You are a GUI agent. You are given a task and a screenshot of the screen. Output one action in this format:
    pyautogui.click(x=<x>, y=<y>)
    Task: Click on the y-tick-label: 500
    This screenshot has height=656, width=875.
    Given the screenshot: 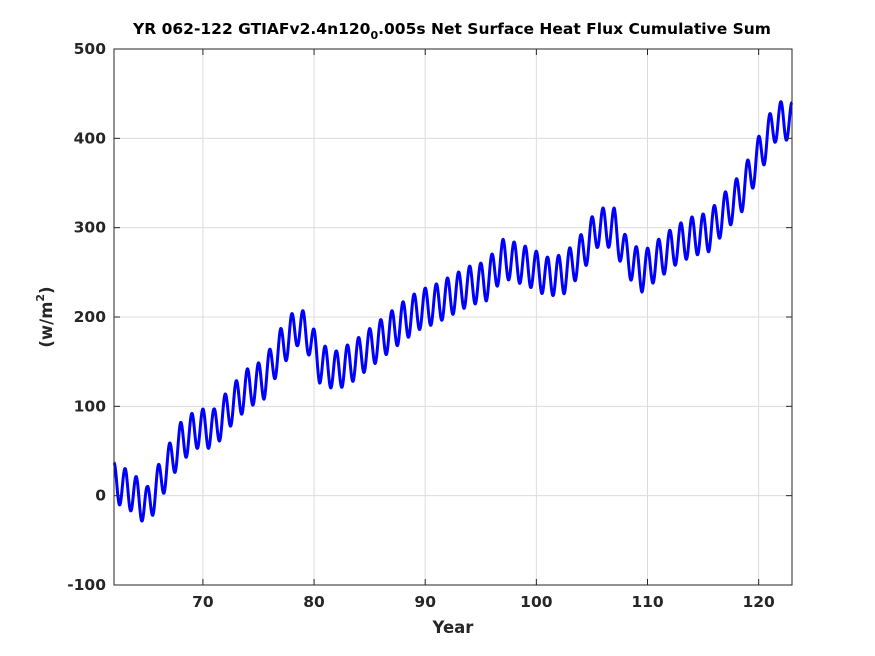 What is the action you would take?
    pyautogui.click(x=90, y=49)
    